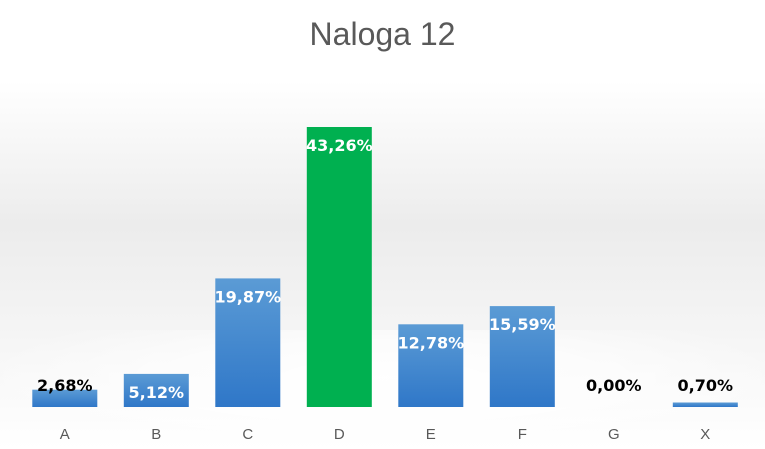  What do you see at coordinates (382, 34) in the screenshot?
I see `chart-title: Naloga 12` at bounding box center [382, 34].